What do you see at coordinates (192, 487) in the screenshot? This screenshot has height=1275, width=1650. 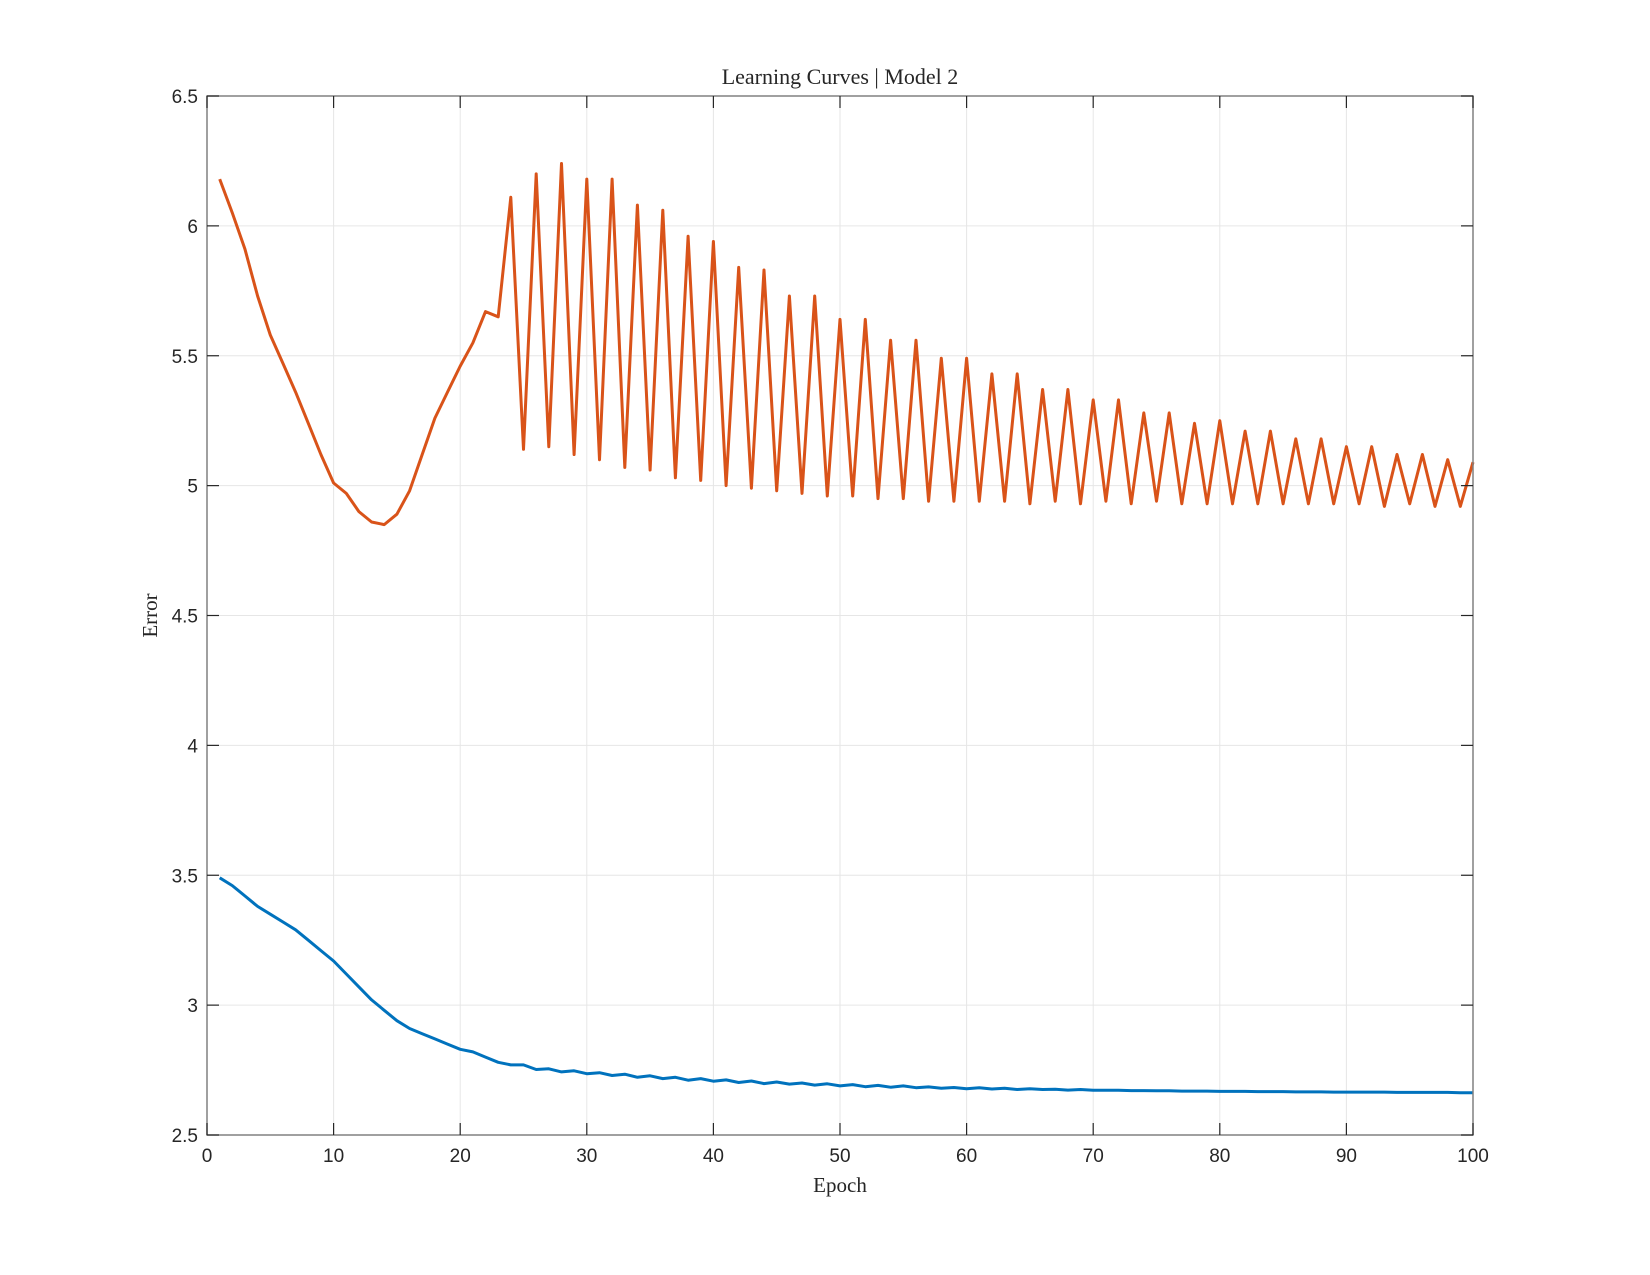 I see `y-tick-label: 5` at bounding box center [192, 487].